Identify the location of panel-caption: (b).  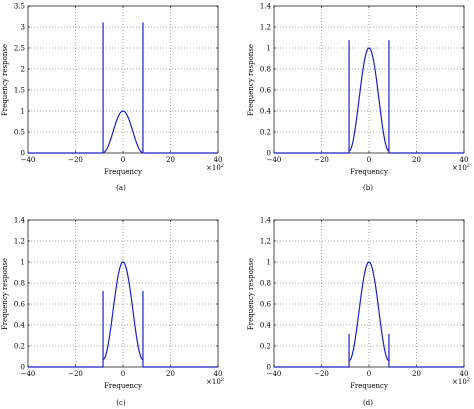
(368, 188).